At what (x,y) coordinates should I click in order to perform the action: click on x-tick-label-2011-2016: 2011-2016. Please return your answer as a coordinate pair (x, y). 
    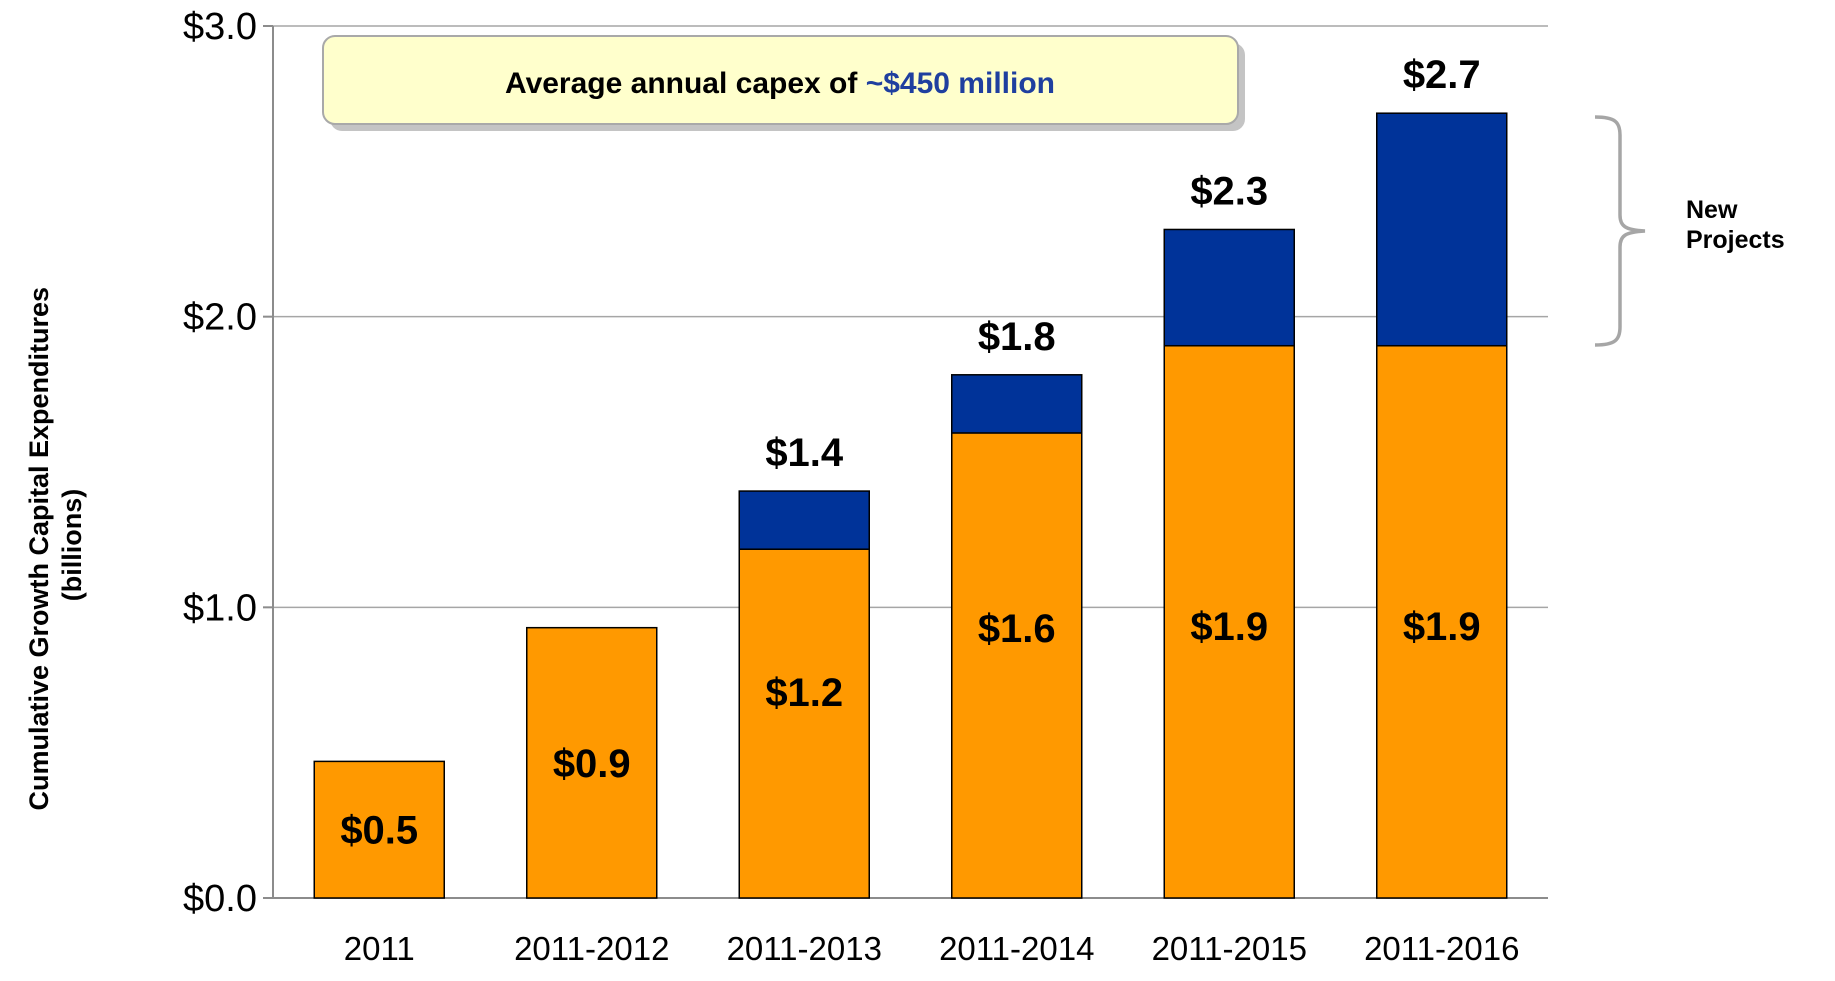
    Looking at the image, I should click on (1441, 948).